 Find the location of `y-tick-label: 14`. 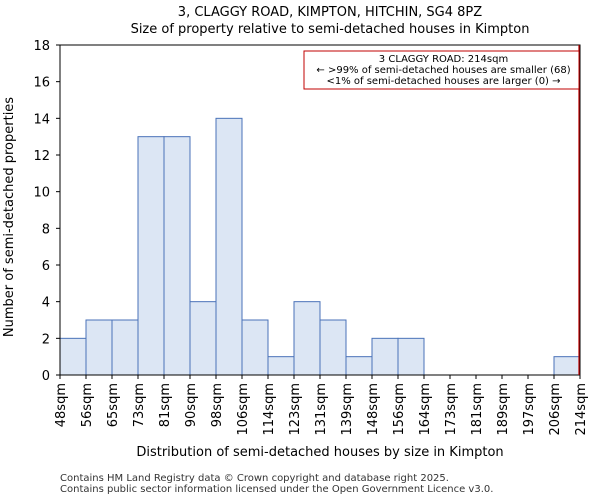

y-tick-label: 14 is located at coordinates (41, 119).